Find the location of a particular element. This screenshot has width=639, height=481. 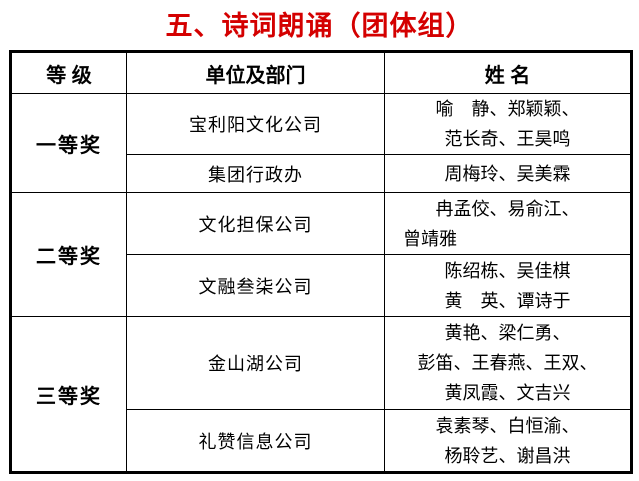

table-row: 集团行政办 周梅玲、吴美霖 is located at coordinates (321, 173).